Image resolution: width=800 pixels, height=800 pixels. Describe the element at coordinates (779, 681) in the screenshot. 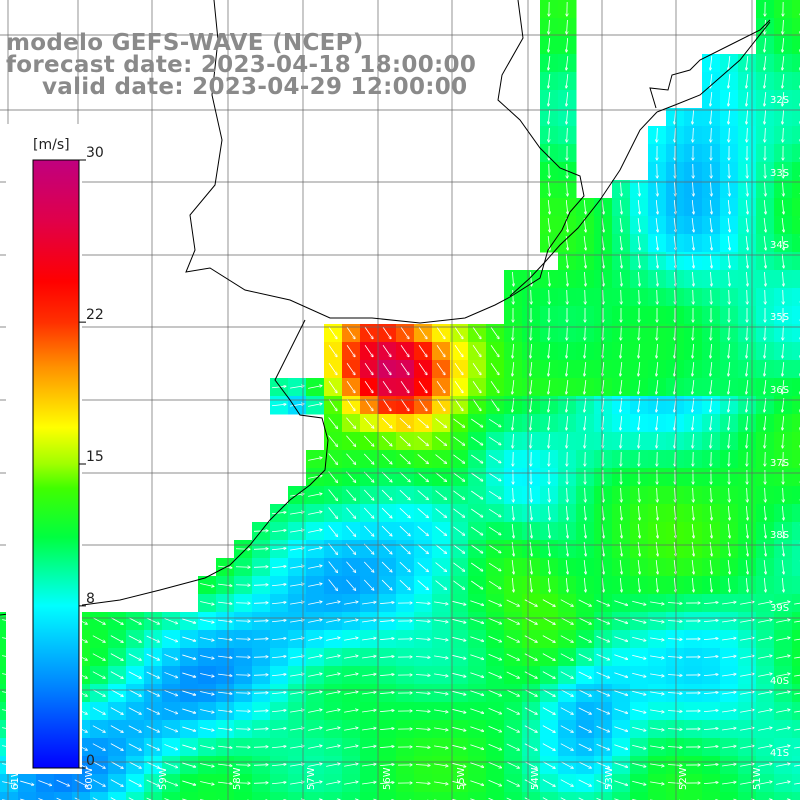

I see `latitude-label: 40S` at that location.